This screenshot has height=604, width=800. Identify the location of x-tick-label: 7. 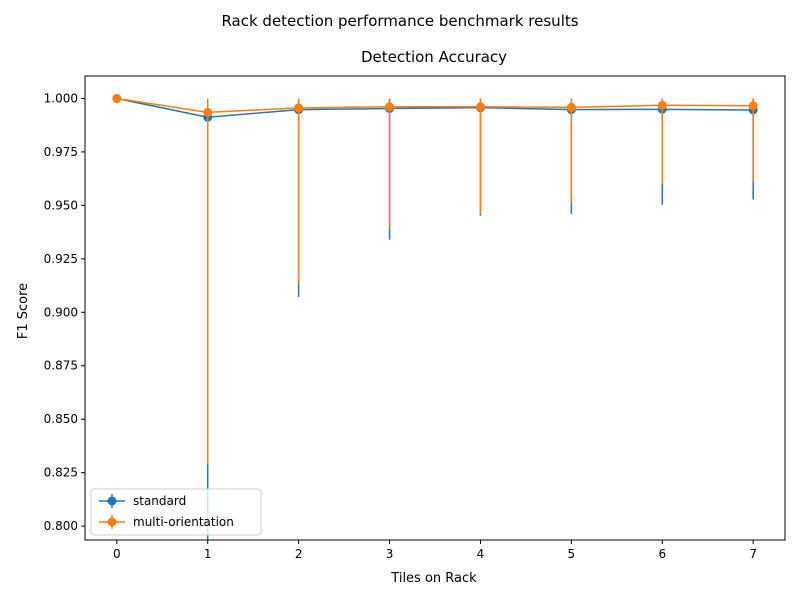
(753, 554).